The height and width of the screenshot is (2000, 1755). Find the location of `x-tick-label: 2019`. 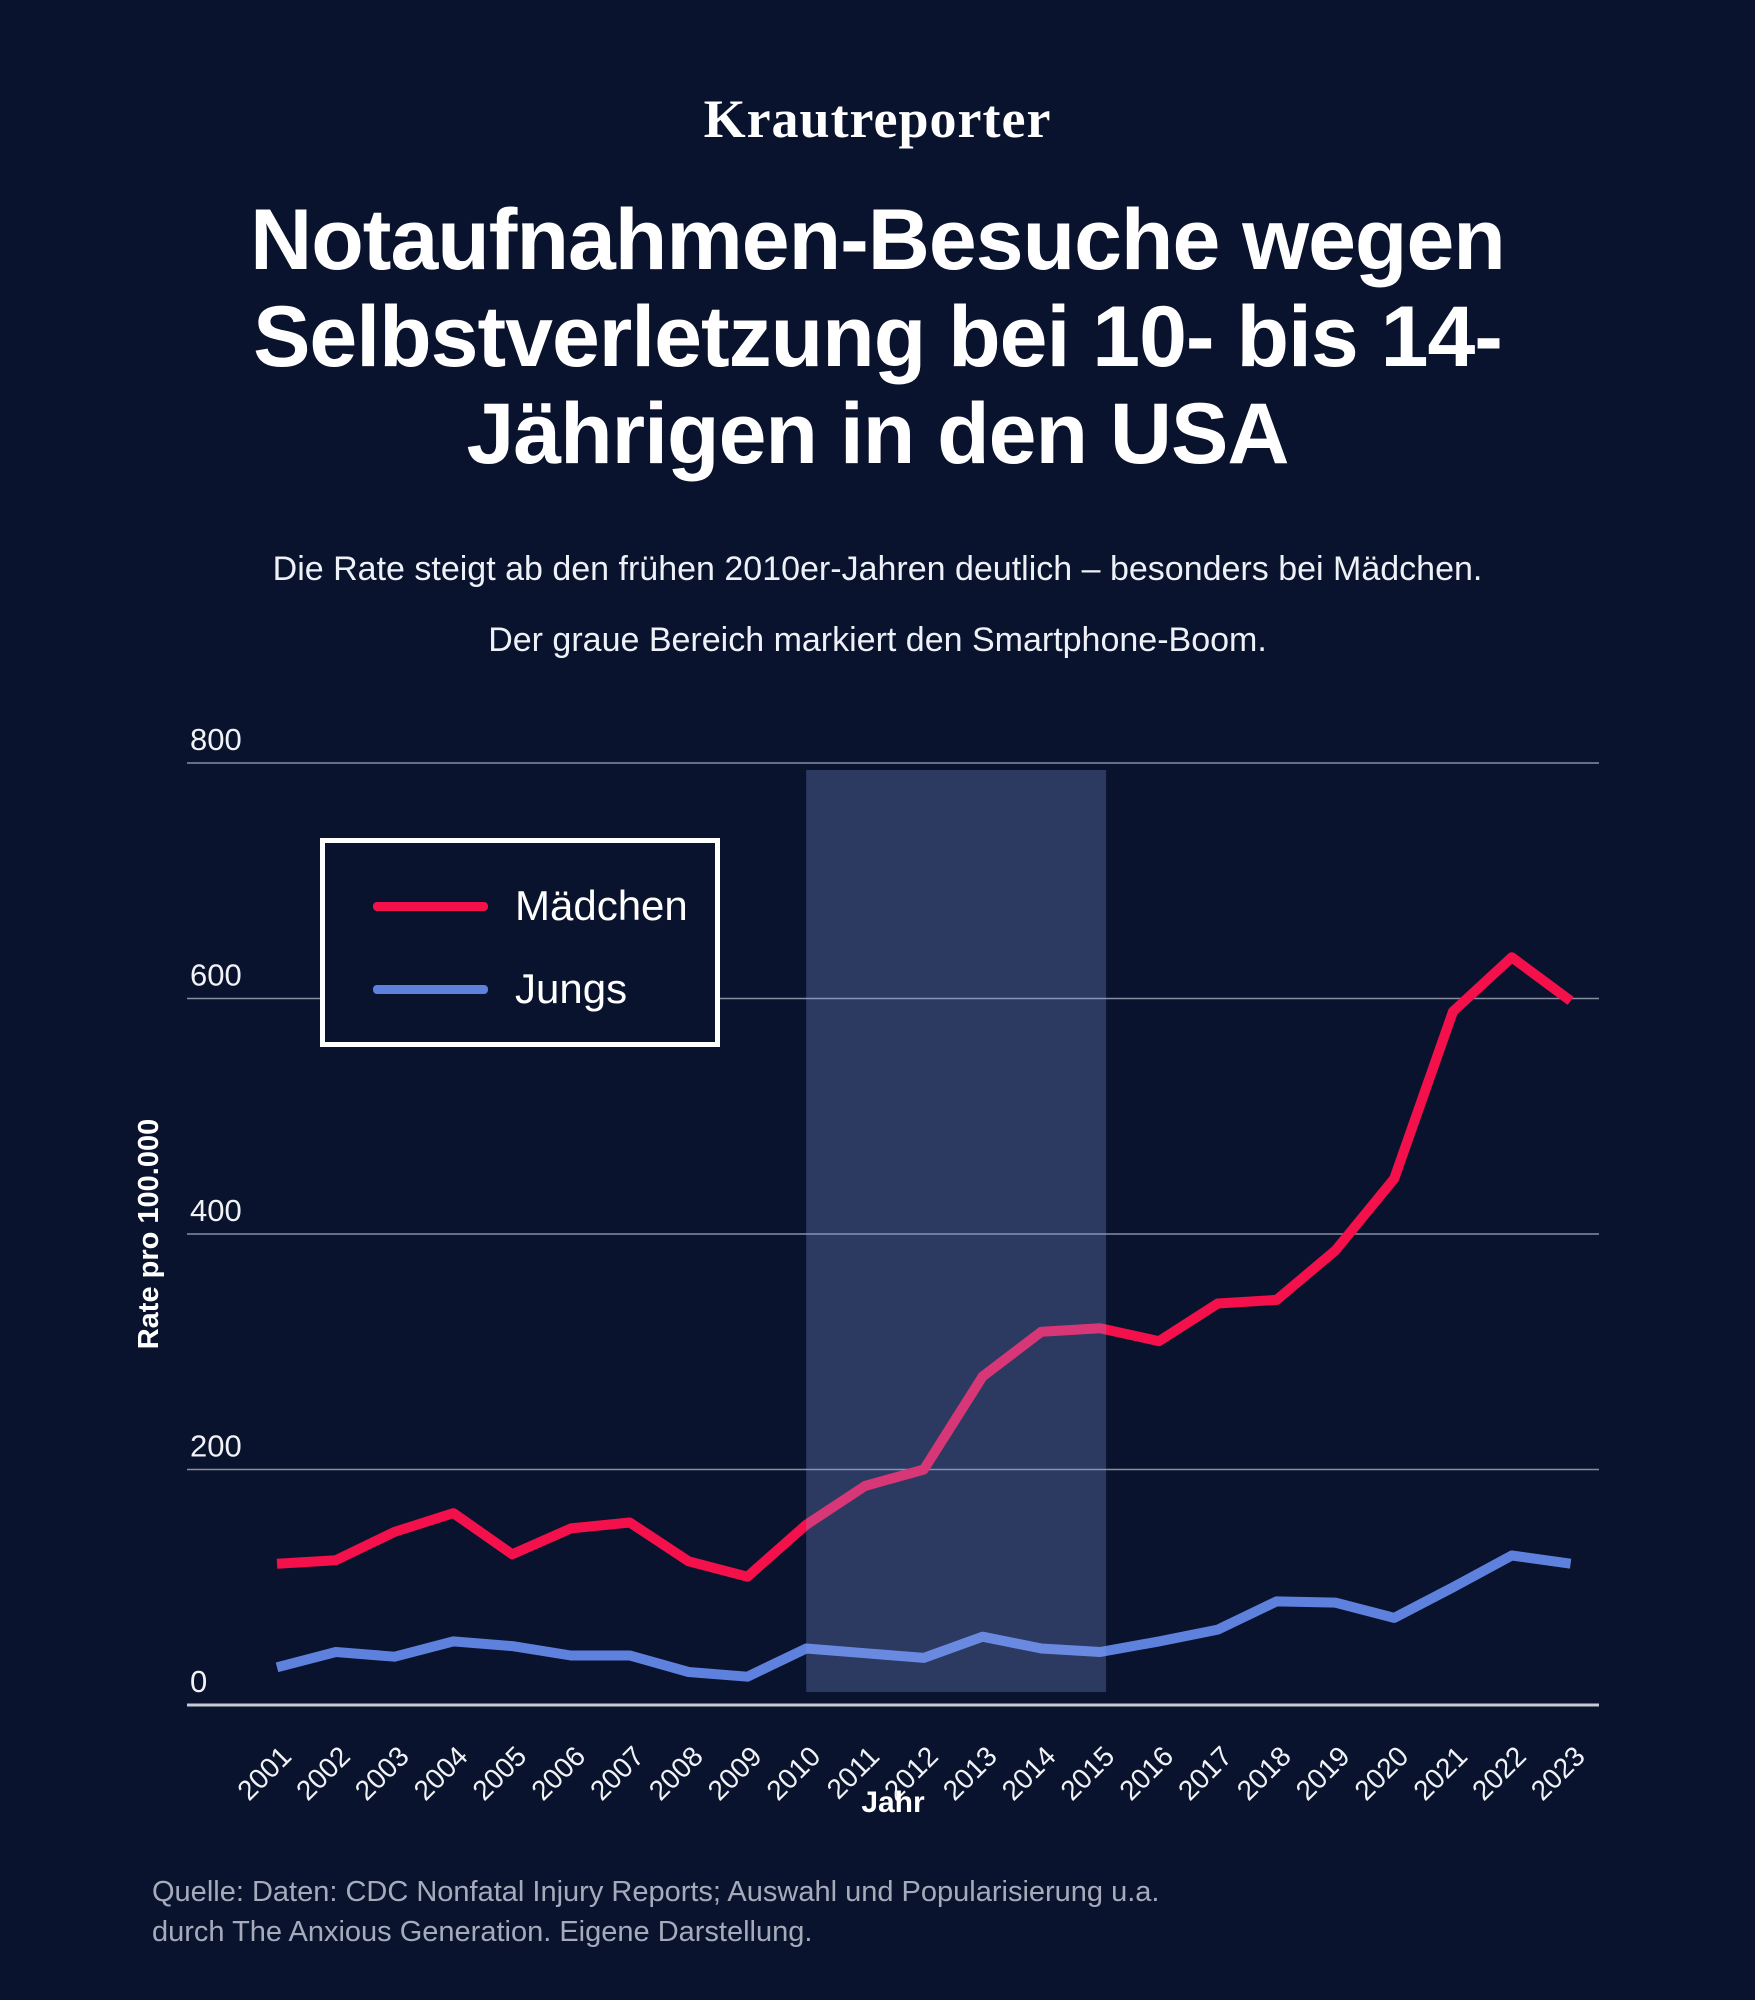

x-tick-label: 2019 is located at coordinates (1323, 1773).